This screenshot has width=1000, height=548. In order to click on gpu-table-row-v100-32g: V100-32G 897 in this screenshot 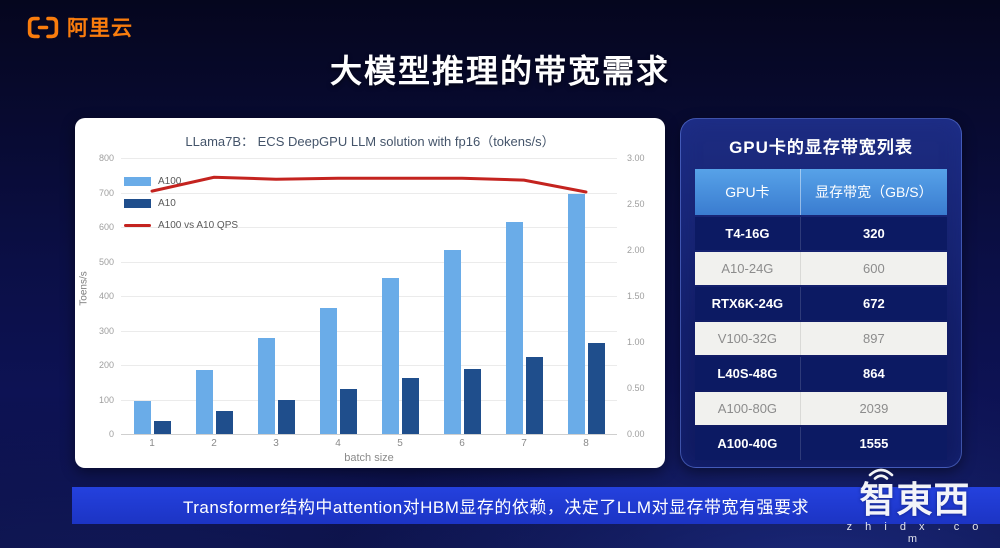, I will do `click(821, 338)`.